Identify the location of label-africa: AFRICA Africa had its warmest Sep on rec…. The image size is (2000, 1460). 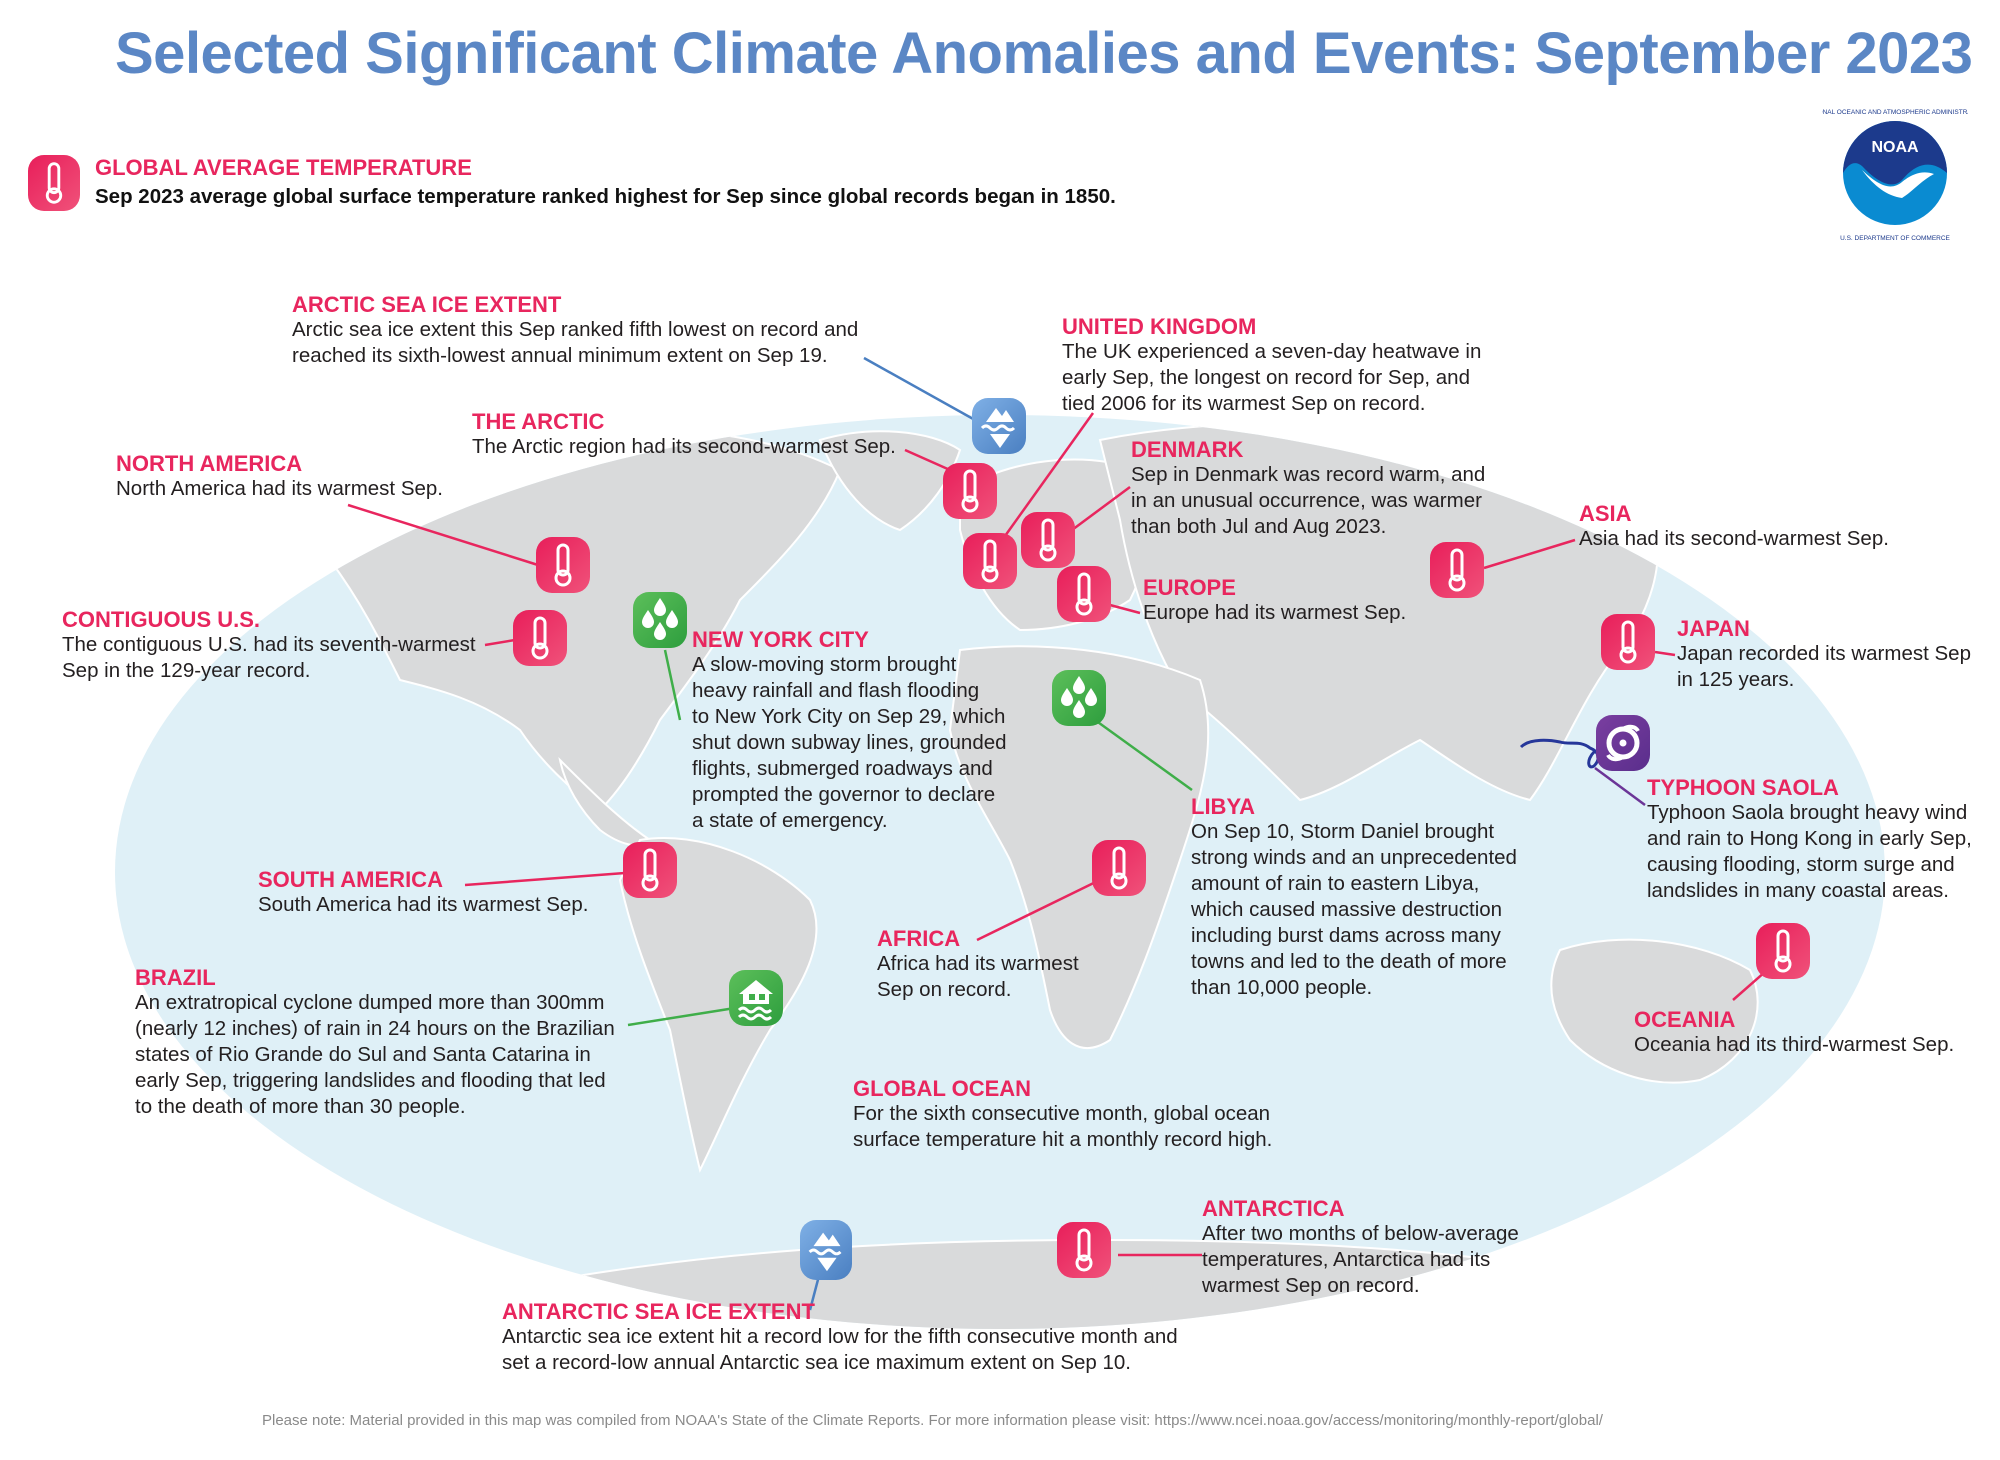
(978, 964).